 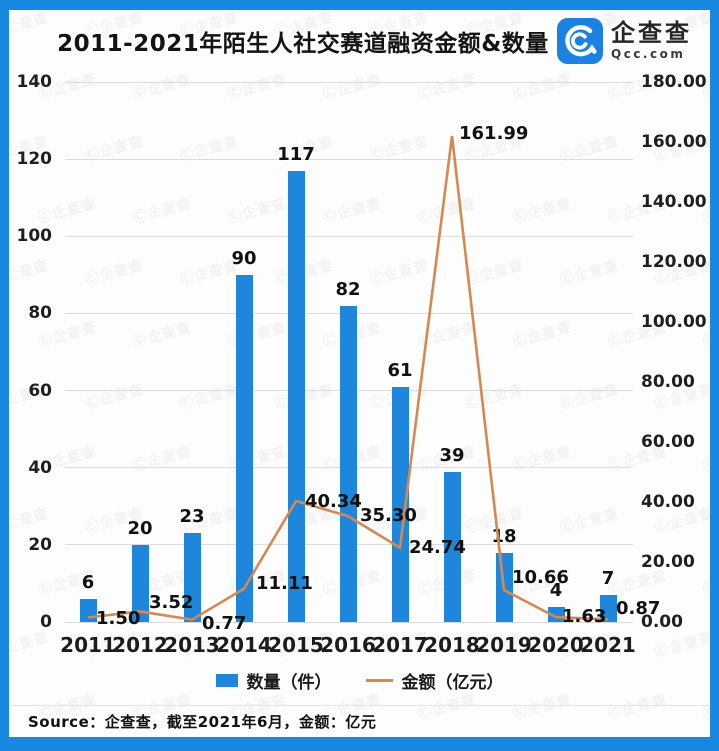 What do you see at coordinates (244, 645) in the screenshot?
I see `x-axis-label: 2014` at bounding box center [244, 645].